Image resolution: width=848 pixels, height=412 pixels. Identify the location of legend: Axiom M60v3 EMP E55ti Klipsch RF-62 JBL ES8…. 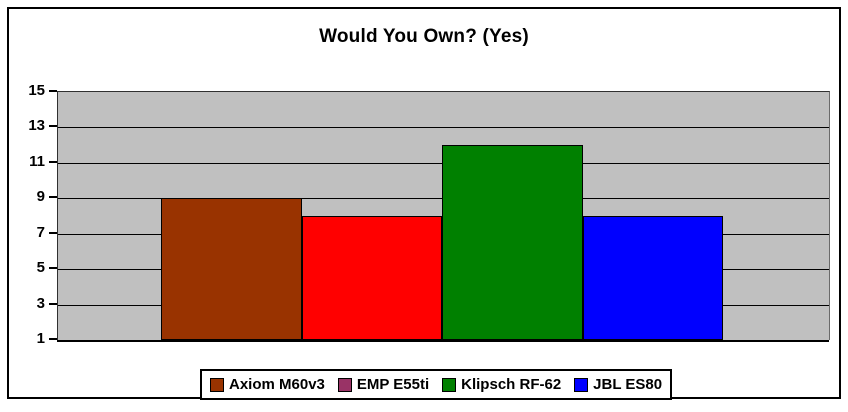
(436, 384).